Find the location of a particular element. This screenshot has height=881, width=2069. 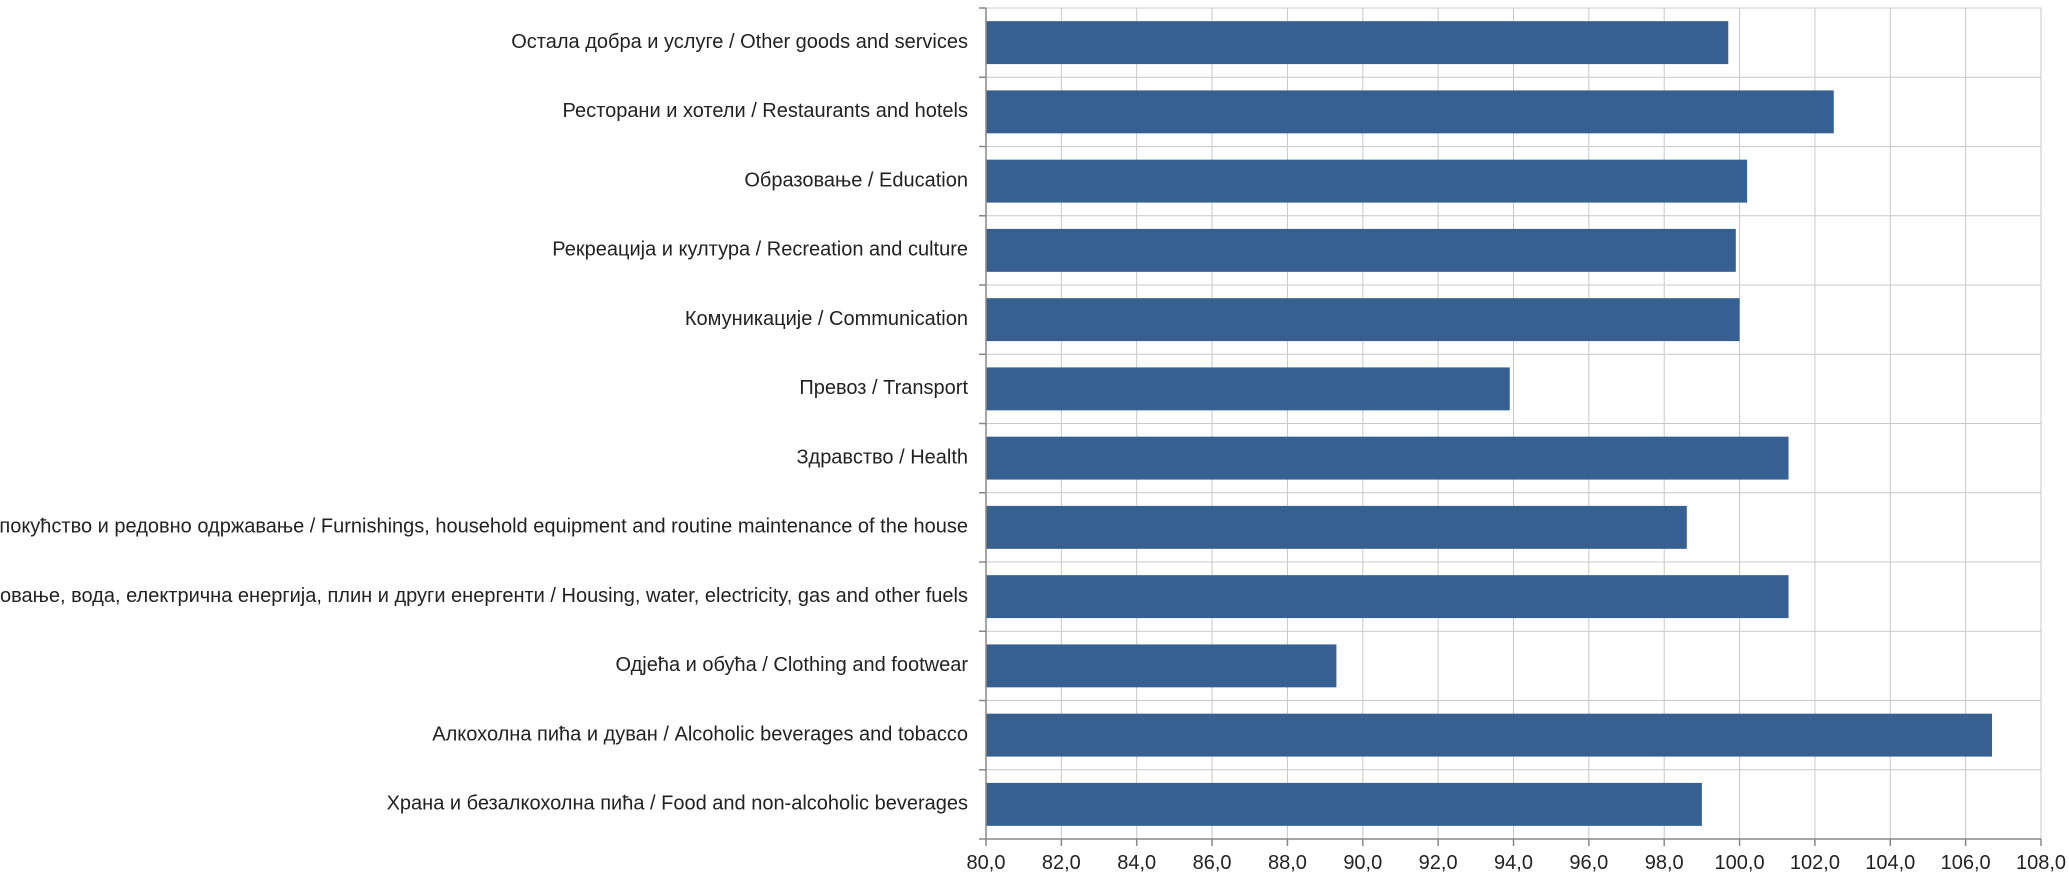

category-label: Образовање / Education is located at coordinates (856, 180).